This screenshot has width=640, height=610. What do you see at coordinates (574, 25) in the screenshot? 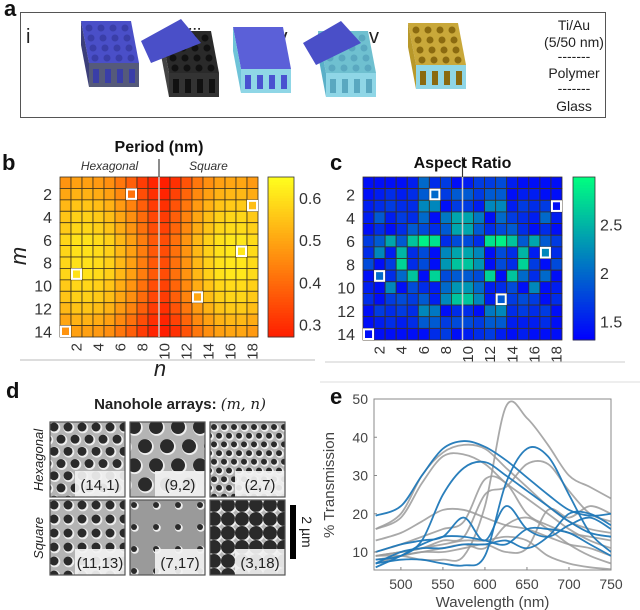
I see `legend-top: Ti/Au` at bounding box center [574, 25].